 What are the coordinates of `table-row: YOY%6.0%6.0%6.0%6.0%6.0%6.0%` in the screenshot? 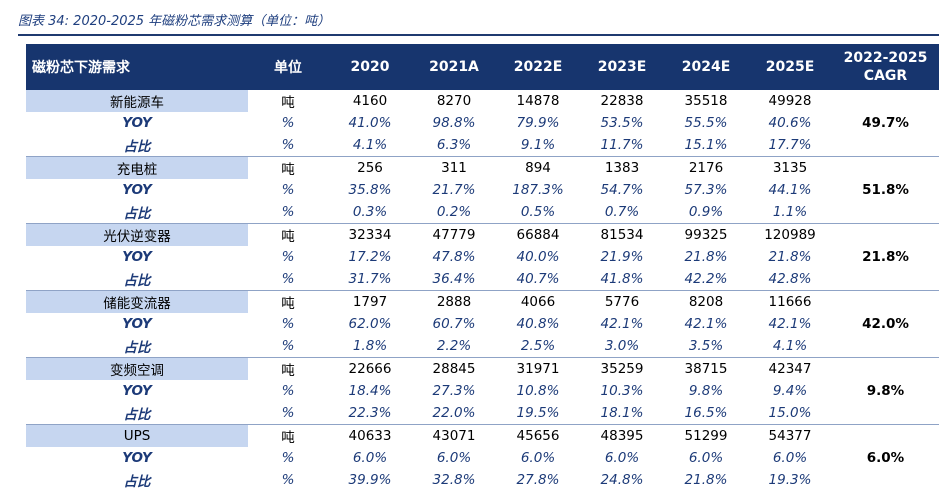 It's located at (482, 458).